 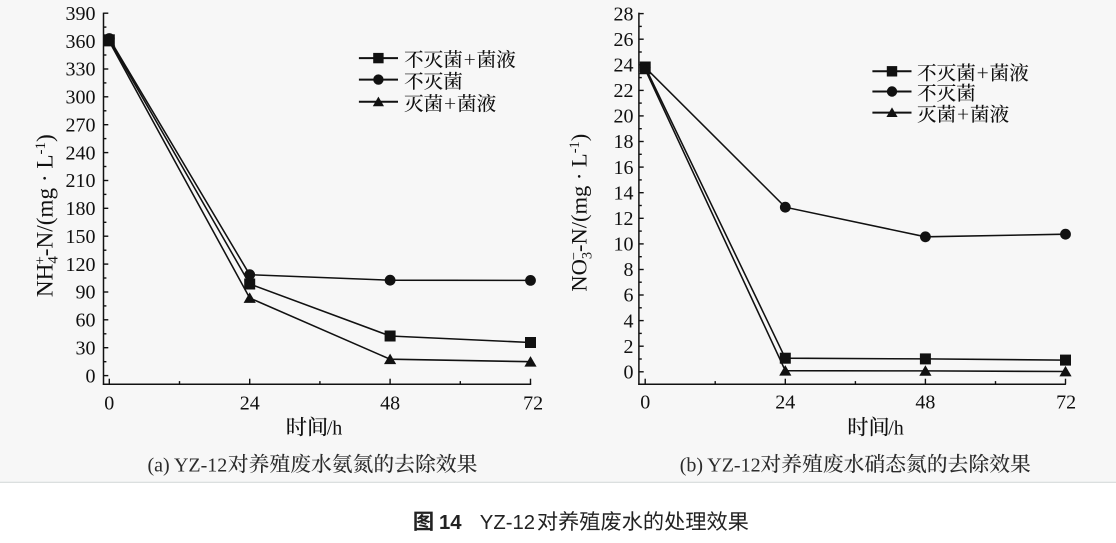 I want to click on svg-text: 20, so click(x=624, y=117).